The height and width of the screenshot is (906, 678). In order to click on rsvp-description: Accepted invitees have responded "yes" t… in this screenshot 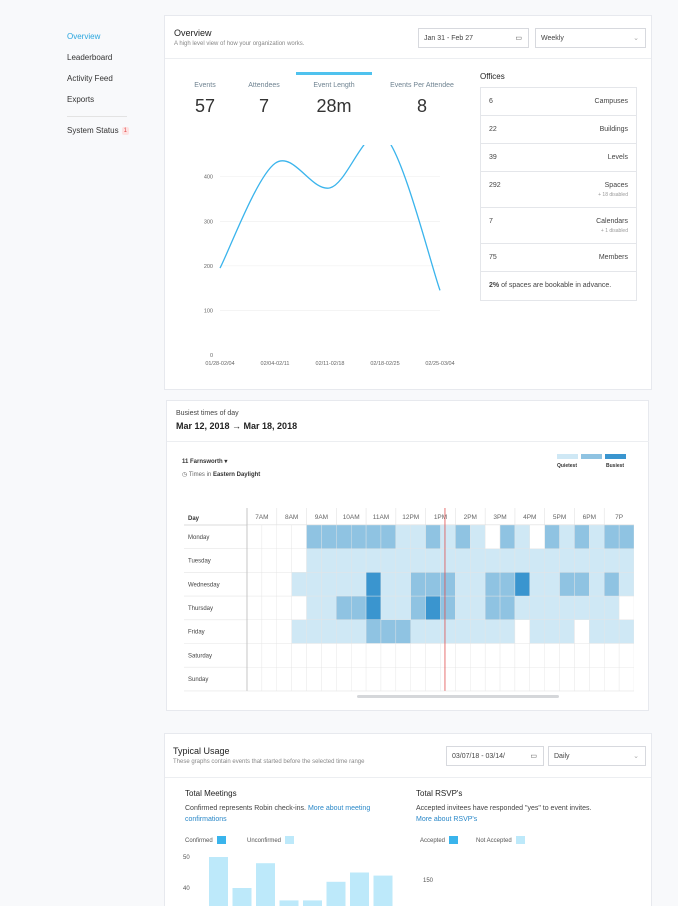, I will do `click(511, 814)`.